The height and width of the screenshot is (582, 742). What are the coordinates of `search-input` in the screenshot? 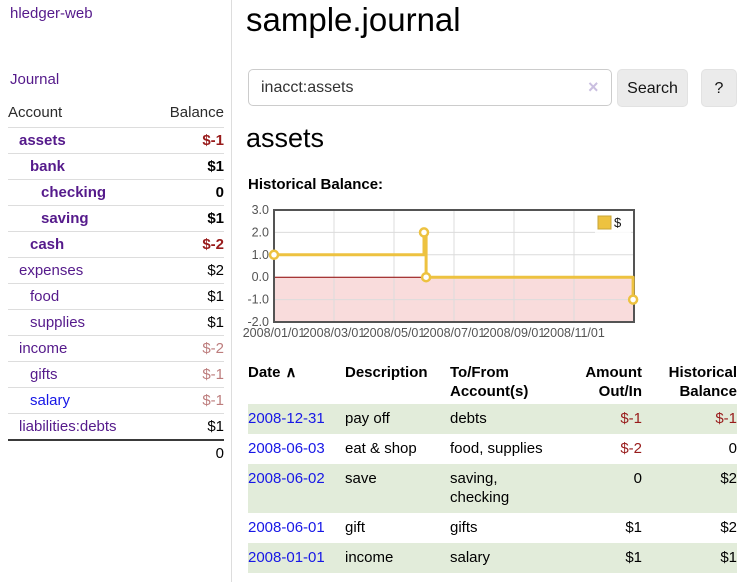 It's located at (430, 87).